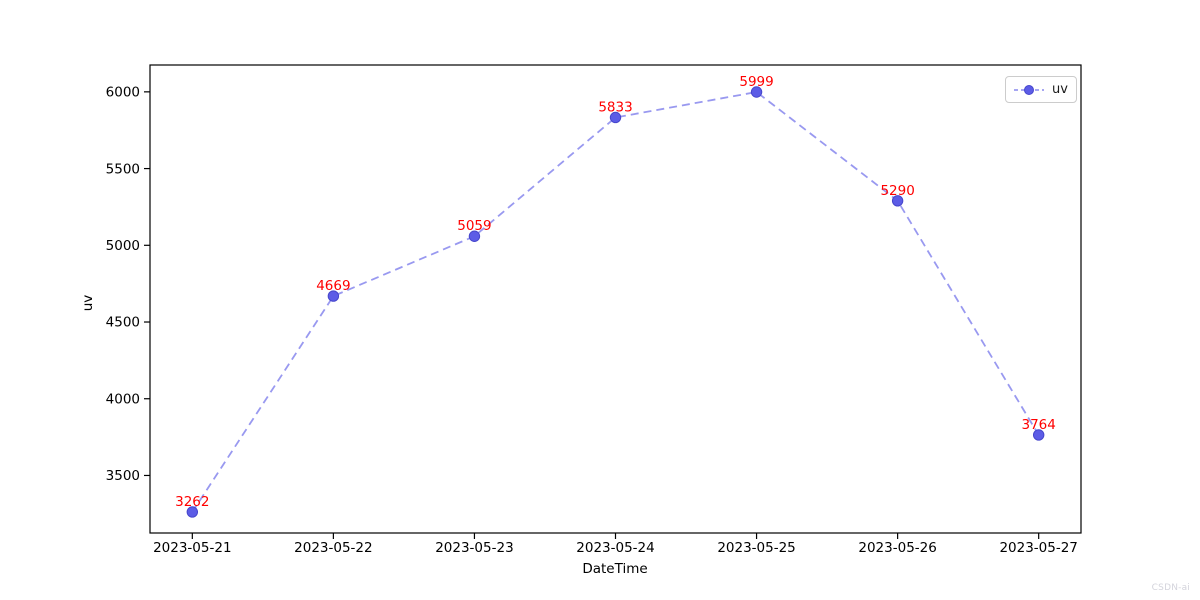 The image size is (1200, 600). Describe the element at coordinates (333, 548) in the screenshot. I see `x-tick-label: 2023-05-22` at that location.